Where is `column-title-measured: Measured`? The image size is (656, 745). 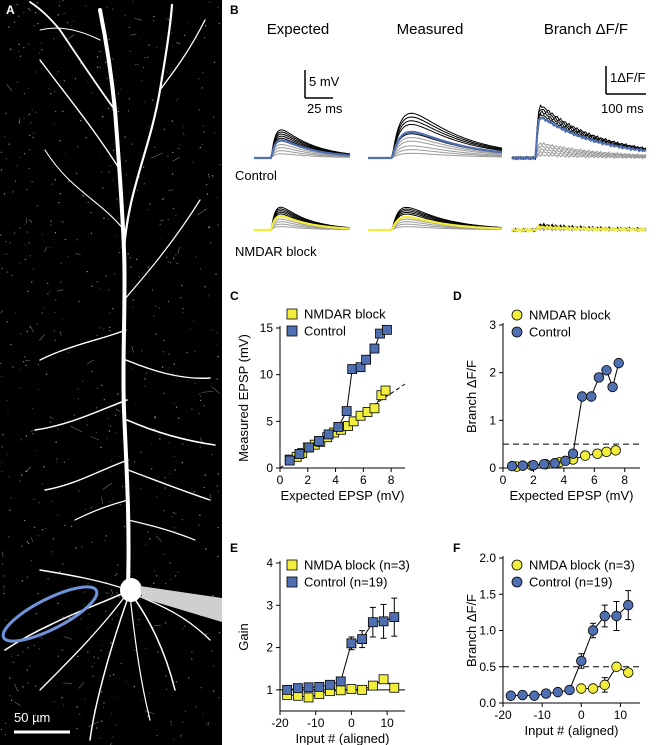
column-title-measured: Measured is located at coordinates (430, 29).